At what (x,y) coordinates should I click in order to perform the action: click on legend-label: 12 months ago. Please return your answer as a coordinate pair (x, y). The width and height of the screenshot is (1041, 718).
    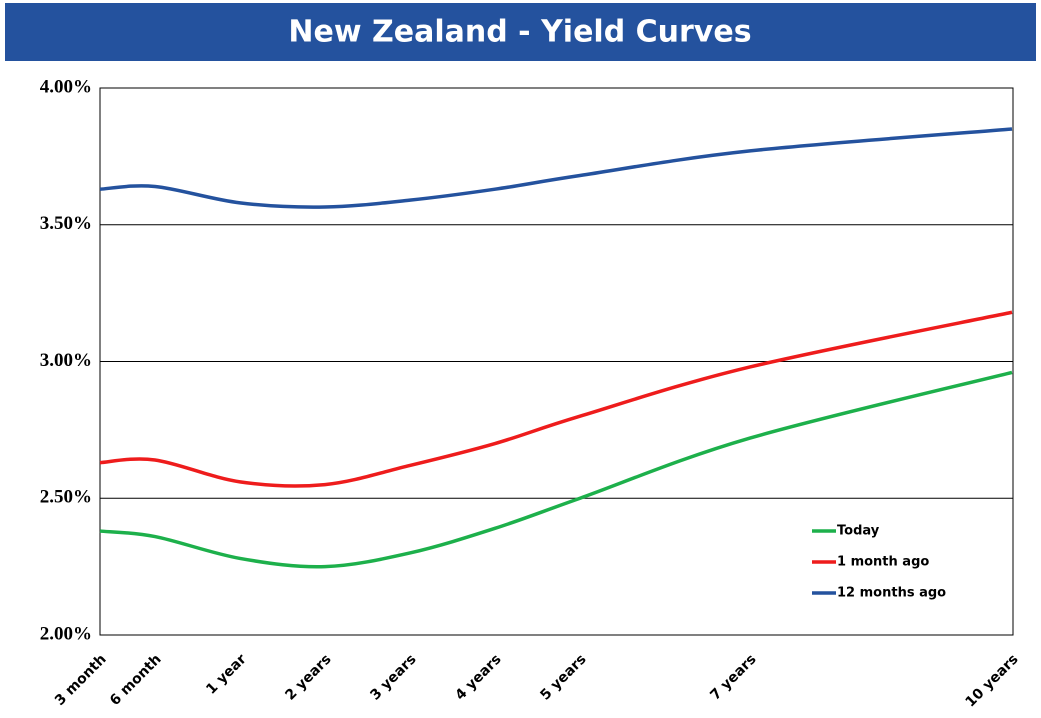
    Looking at the image, I should click on (891, 593).